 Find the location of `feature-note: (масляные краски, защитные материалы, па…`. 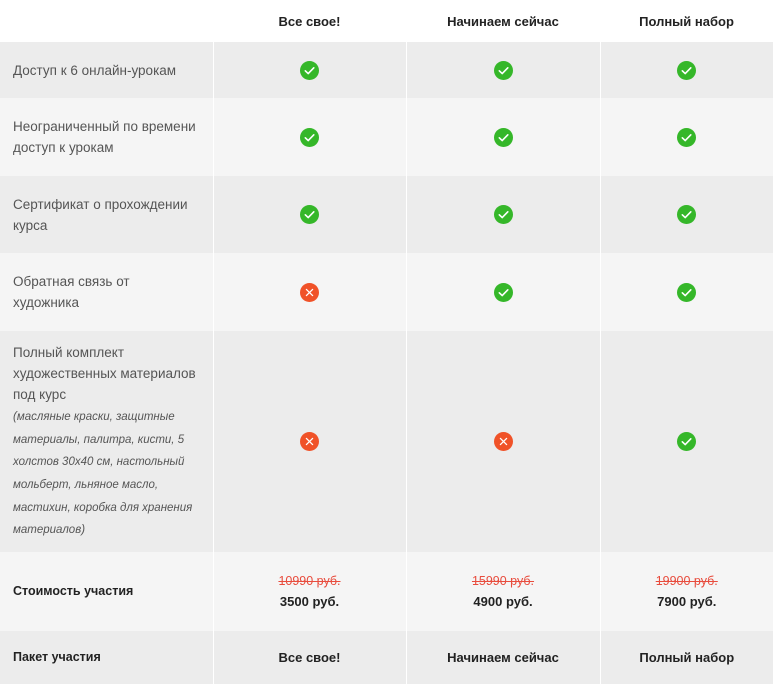

feature-note: (масляные краски, защитные материалы, па… is located at coordinates (102, 474).